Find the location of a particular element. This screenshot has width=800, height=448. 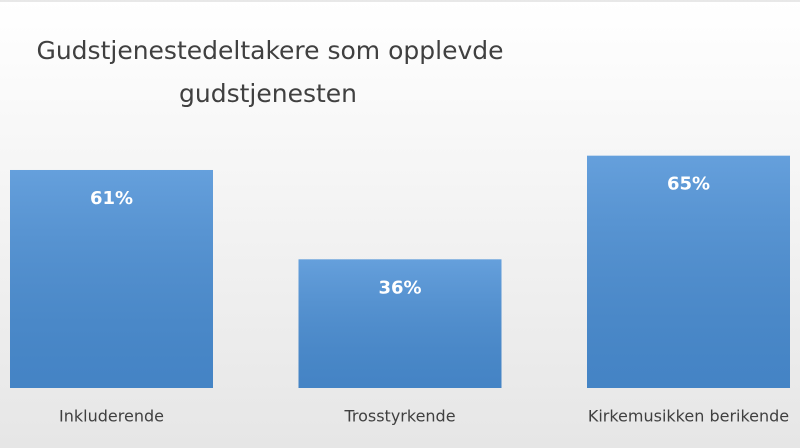

value-label: 36% is located at coordinates (399, 287).